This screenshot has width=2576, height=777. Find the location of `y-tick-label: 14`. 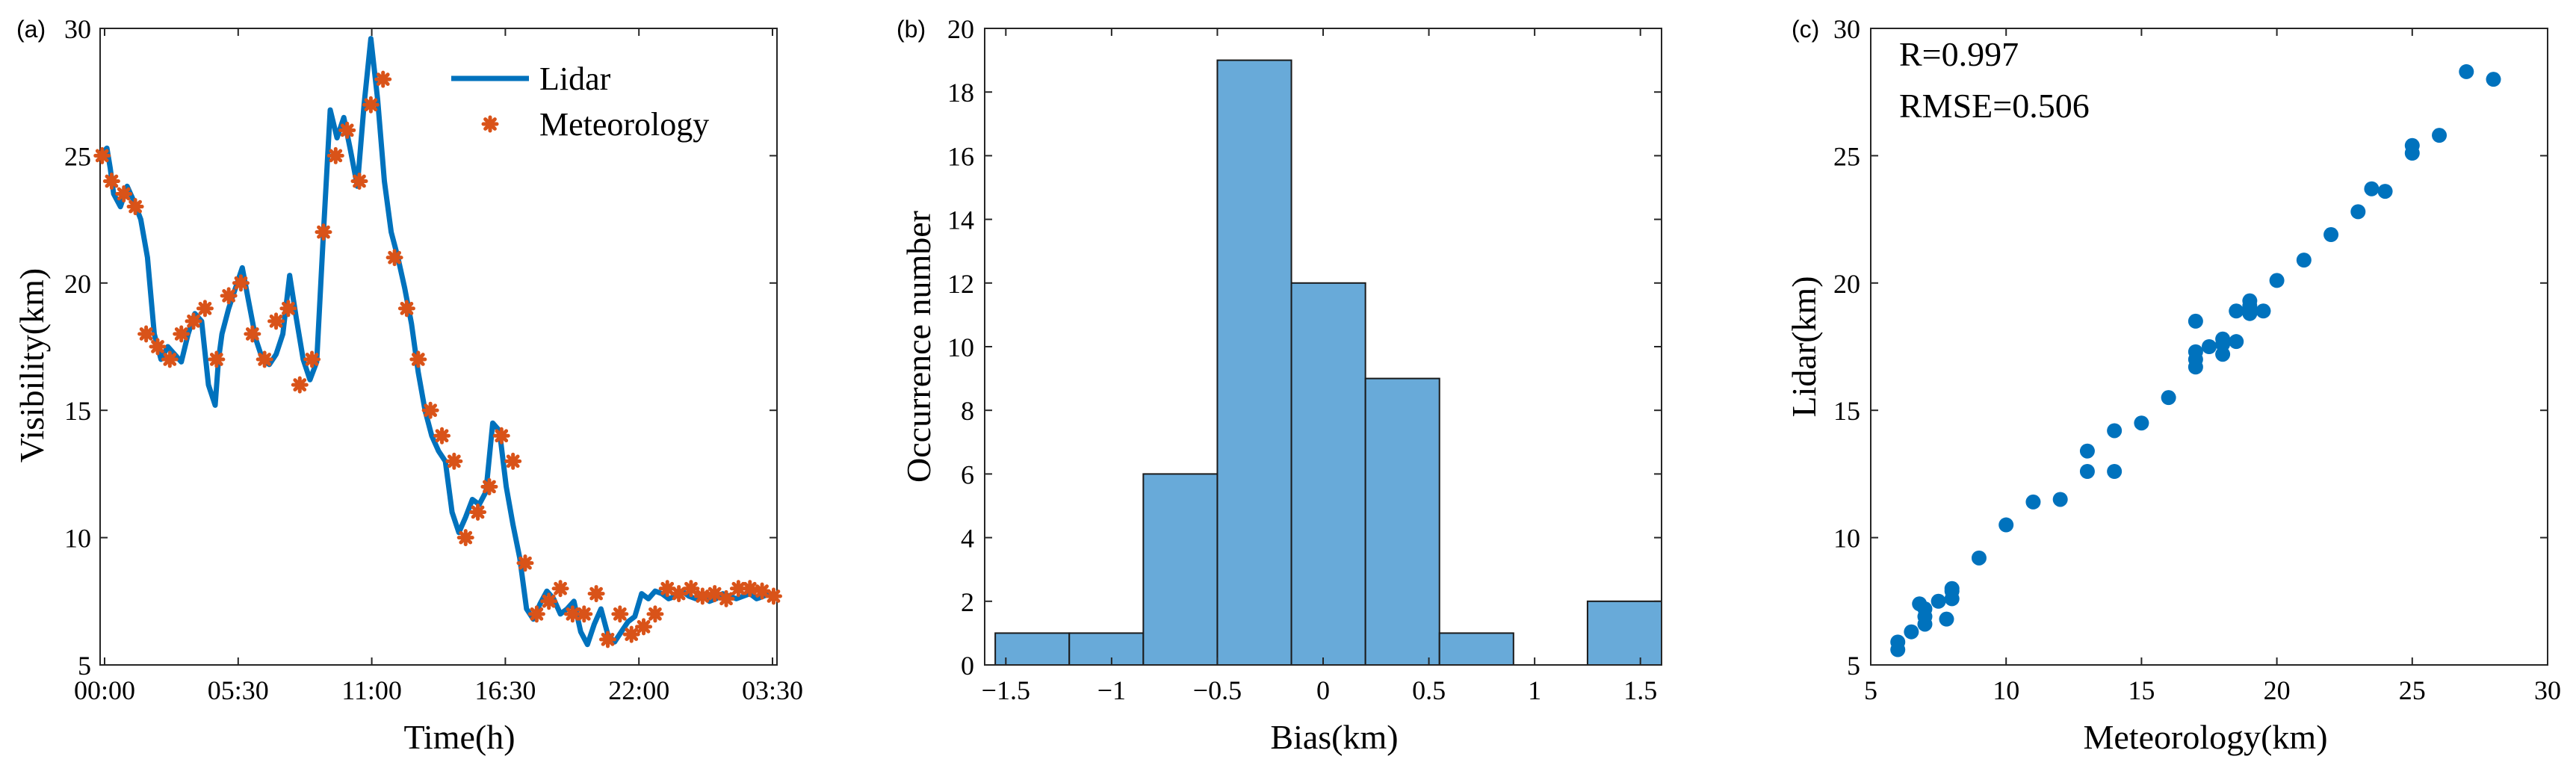

y-tick-label: 14 is located at coordinates (960, 220).